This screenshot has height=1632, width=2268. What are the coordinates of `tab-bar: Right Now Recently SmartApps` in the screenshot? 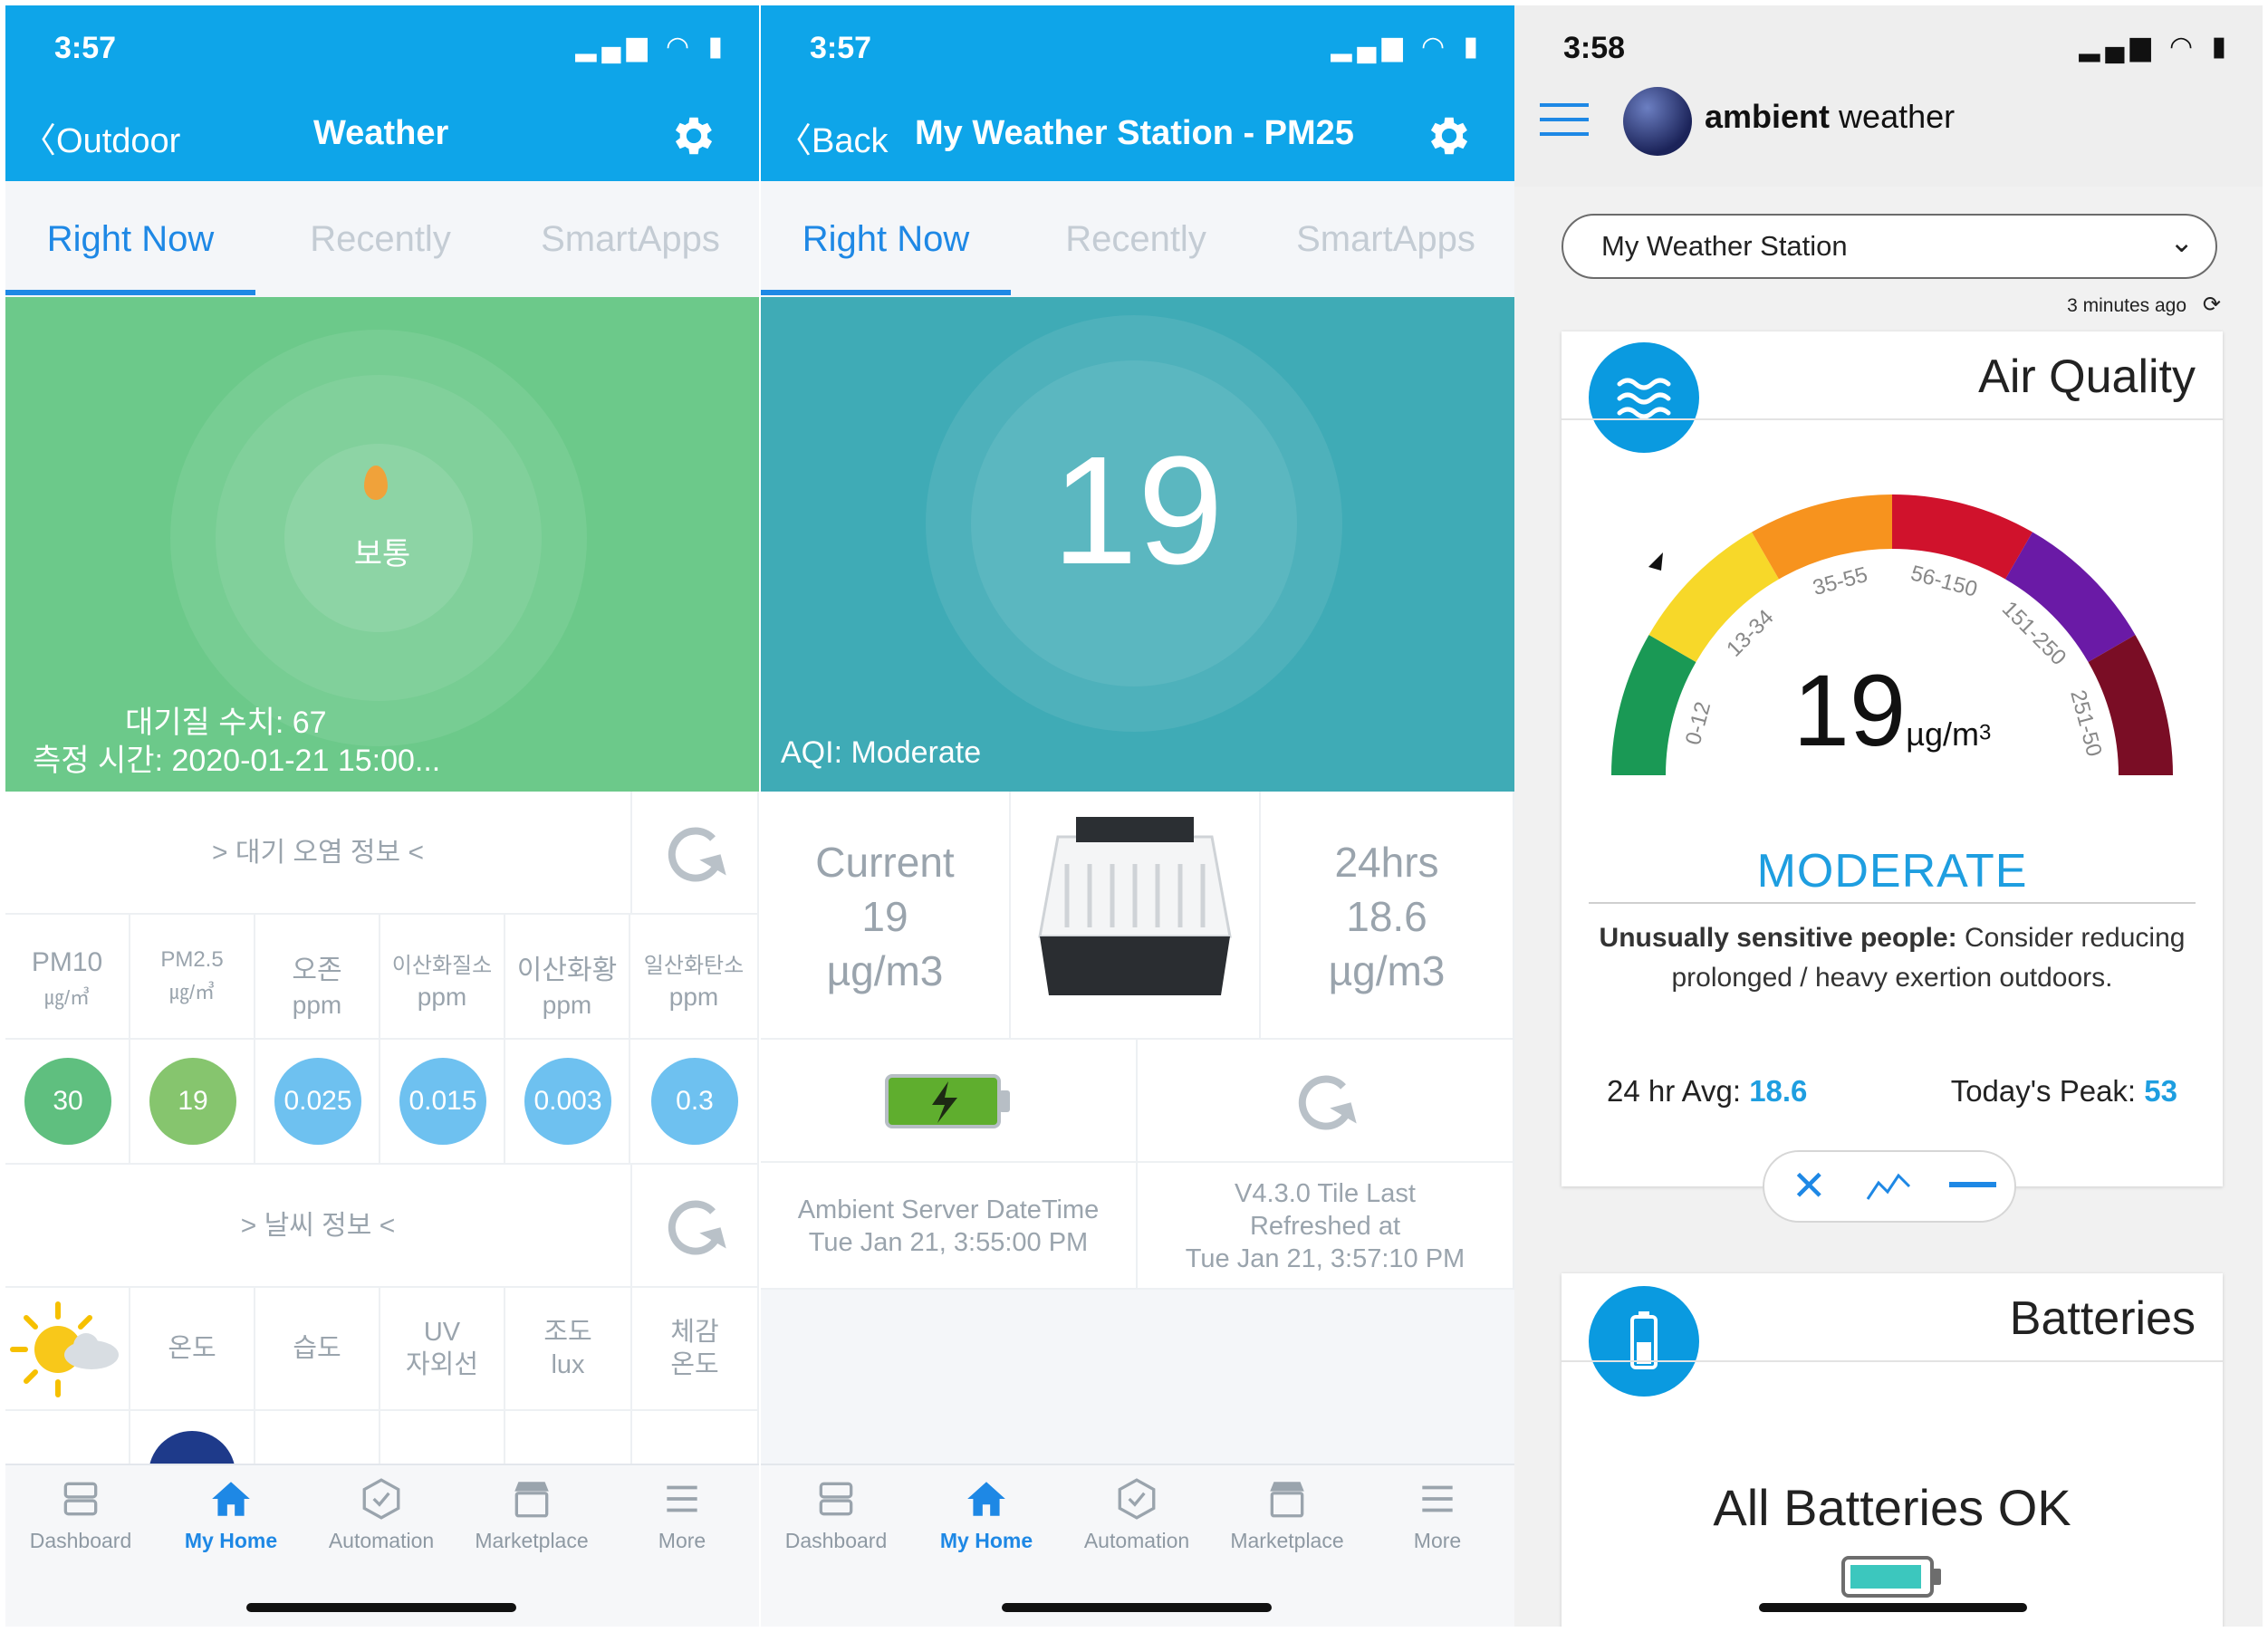 It's located at (1137, 240).